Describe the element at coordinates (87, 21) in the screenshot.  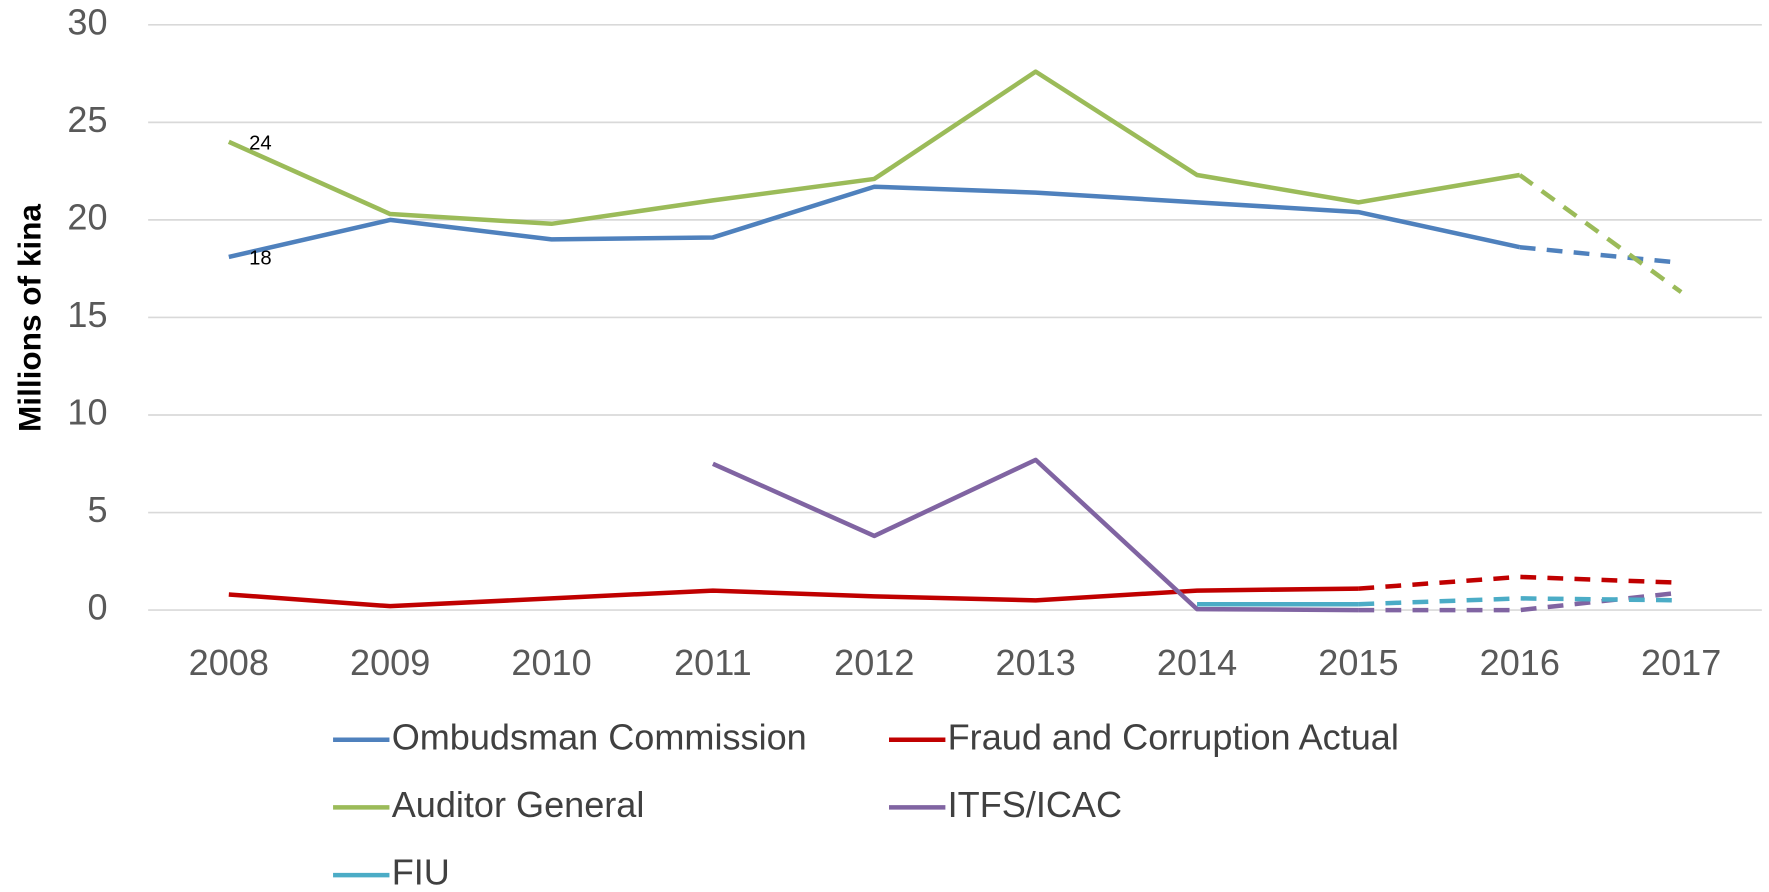
I see `y-tick-label: 30` at that location.